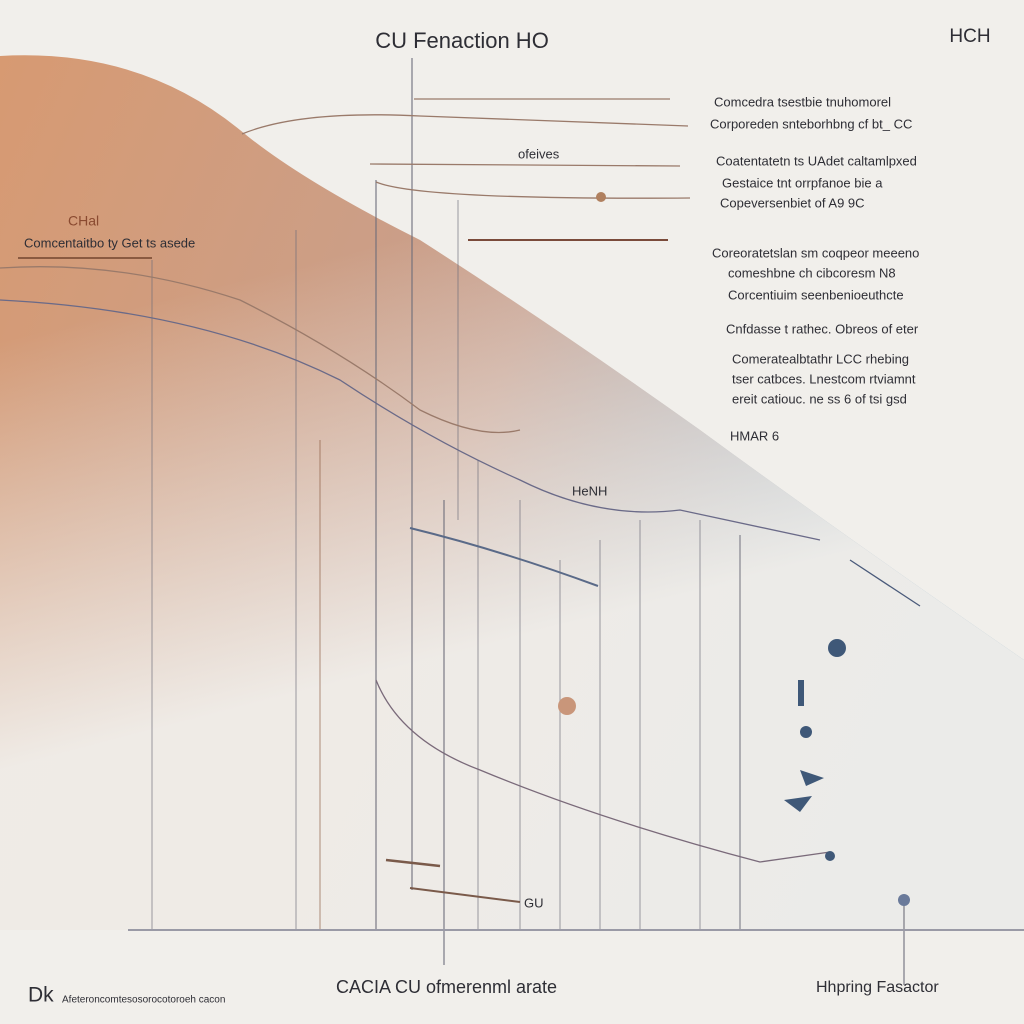 This screenshot has height=1024, width=1024. I want to click on inline-label: GU, so click(534, 902).